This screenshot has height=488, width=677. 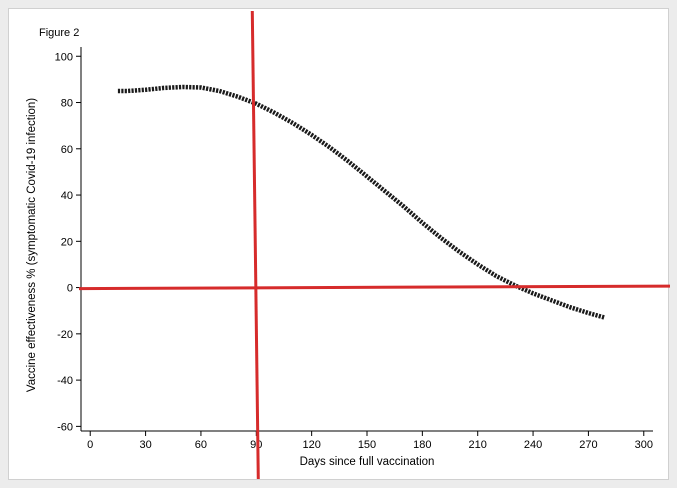 I want to click on x-tick-label: 240, so click(x=533, y=445).